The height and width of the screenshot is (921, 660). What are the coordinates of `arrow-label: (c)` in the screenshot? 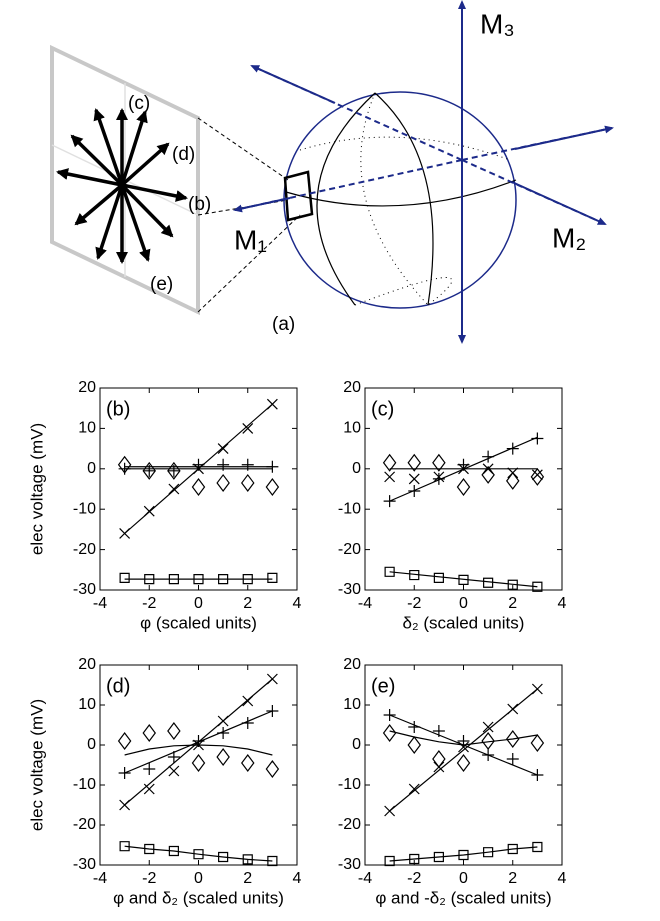 It's located at (139, 103).